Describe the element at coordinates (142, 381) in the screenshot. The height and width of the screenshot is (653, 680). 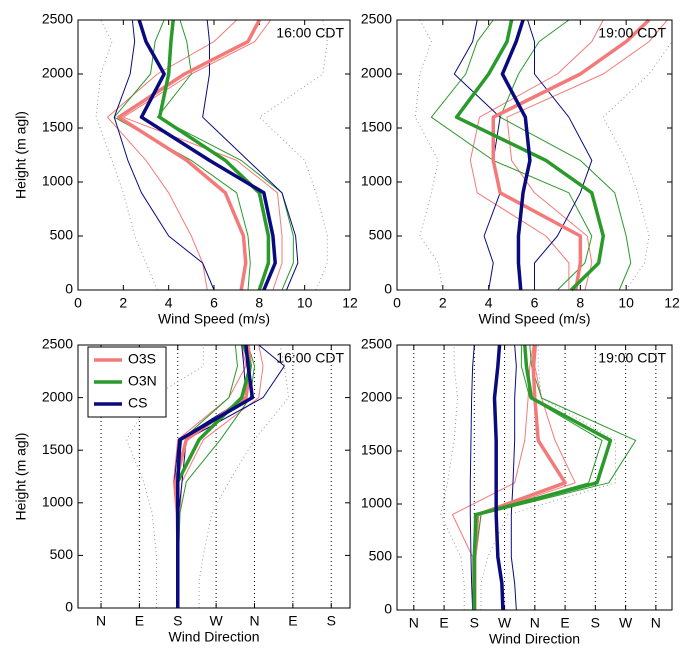
I see `legend-label: O3N` at that location.